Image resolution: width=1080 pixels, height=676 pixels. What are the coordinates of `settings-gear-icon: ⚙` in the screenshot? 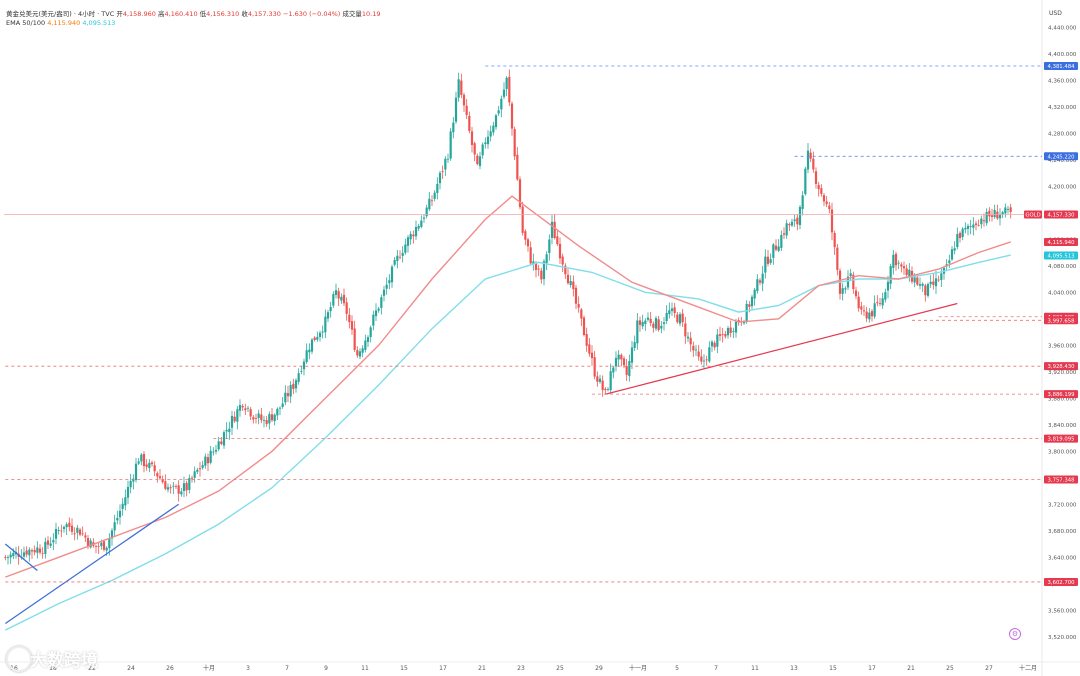 It's located at (1015, 634).